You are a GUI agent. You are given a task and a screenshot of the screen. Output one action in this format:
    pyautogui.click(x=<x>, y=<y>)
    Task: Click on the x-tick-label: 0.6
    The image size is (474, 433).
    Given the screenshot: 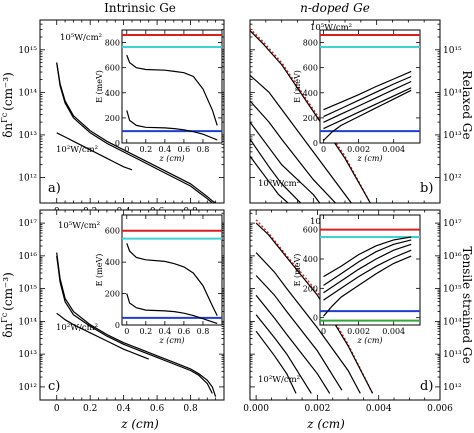 What is the action you would take?
    pyautogui.click(x=157, y=409)
    